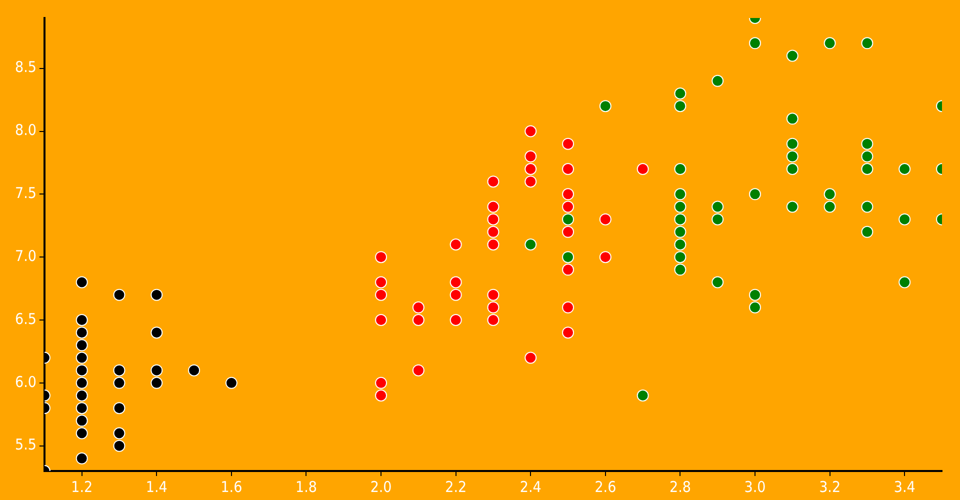  Describe the element at coordinates (25, 67) in the screenshot. I see `y-tick-label: 8.5` at that location.